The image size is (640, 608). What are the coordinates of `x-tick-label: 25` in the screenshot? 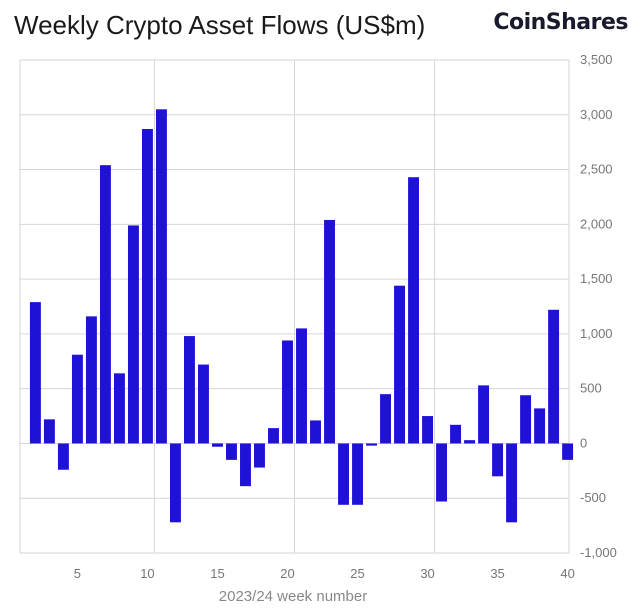 It's located at (357, 573).